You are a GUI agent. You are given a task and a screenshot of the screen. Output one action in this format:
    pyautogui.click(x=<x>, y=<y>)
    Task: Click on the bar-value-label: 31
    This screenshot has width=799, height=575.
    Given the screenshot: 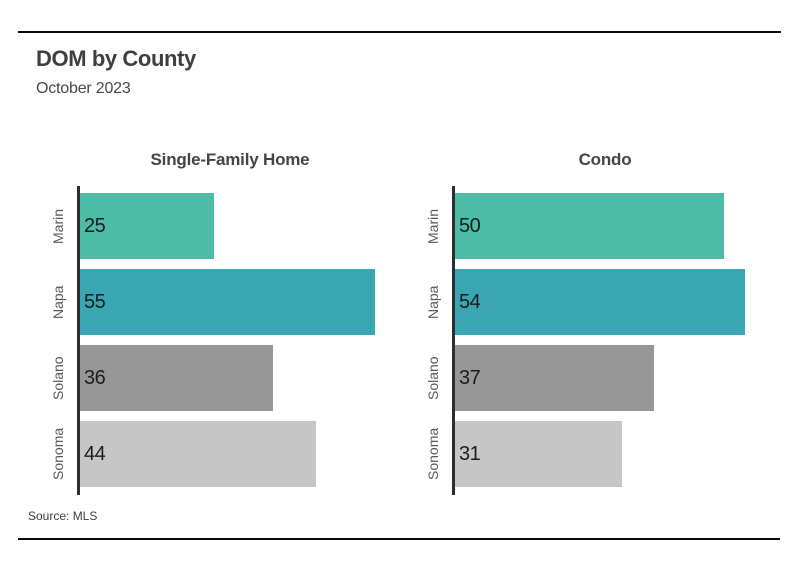 What is the action you would take?
    pyautogui.click(x=470, y=453)
    